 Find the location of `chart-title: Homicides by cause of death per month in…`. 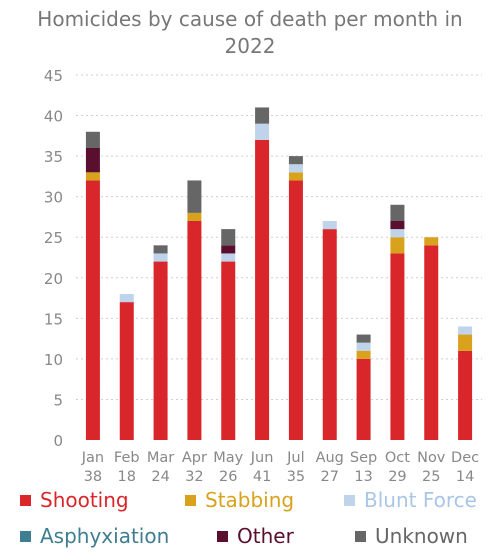

chart-title: Homicides by cause of death per month in… is located at coordinates (250, 33).